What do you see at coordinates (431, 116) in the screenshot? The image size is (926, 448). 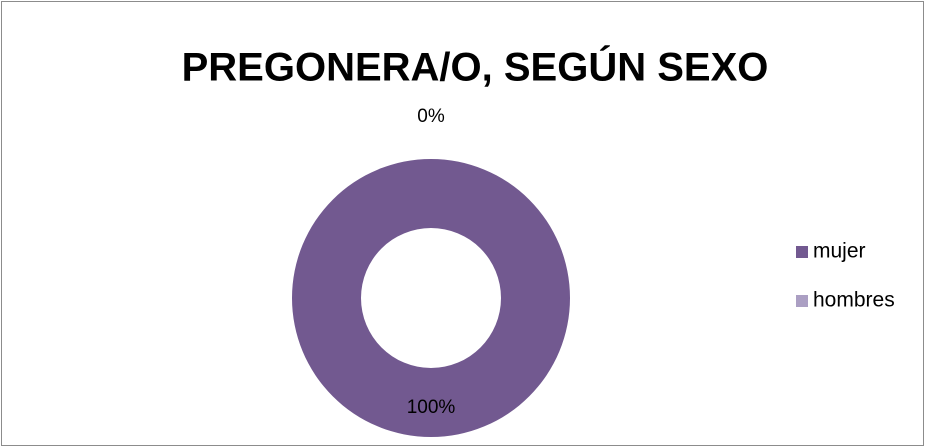 I see `data-label: 0%` at bounding box center [431, 116].